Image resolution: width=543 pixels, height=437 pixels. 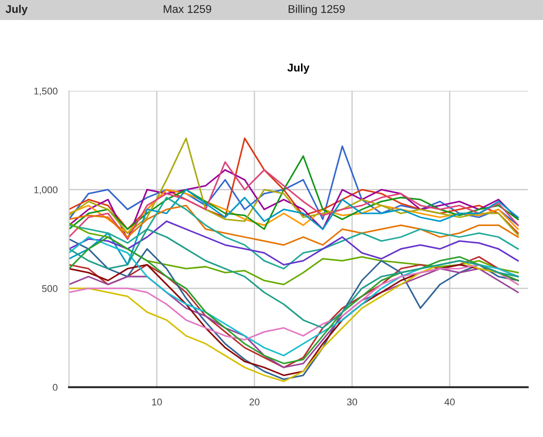 What do you see at coordinates (157, 402) in the screenshot?
I see `x-tick-label: 10` at bounding box center [157, 402].